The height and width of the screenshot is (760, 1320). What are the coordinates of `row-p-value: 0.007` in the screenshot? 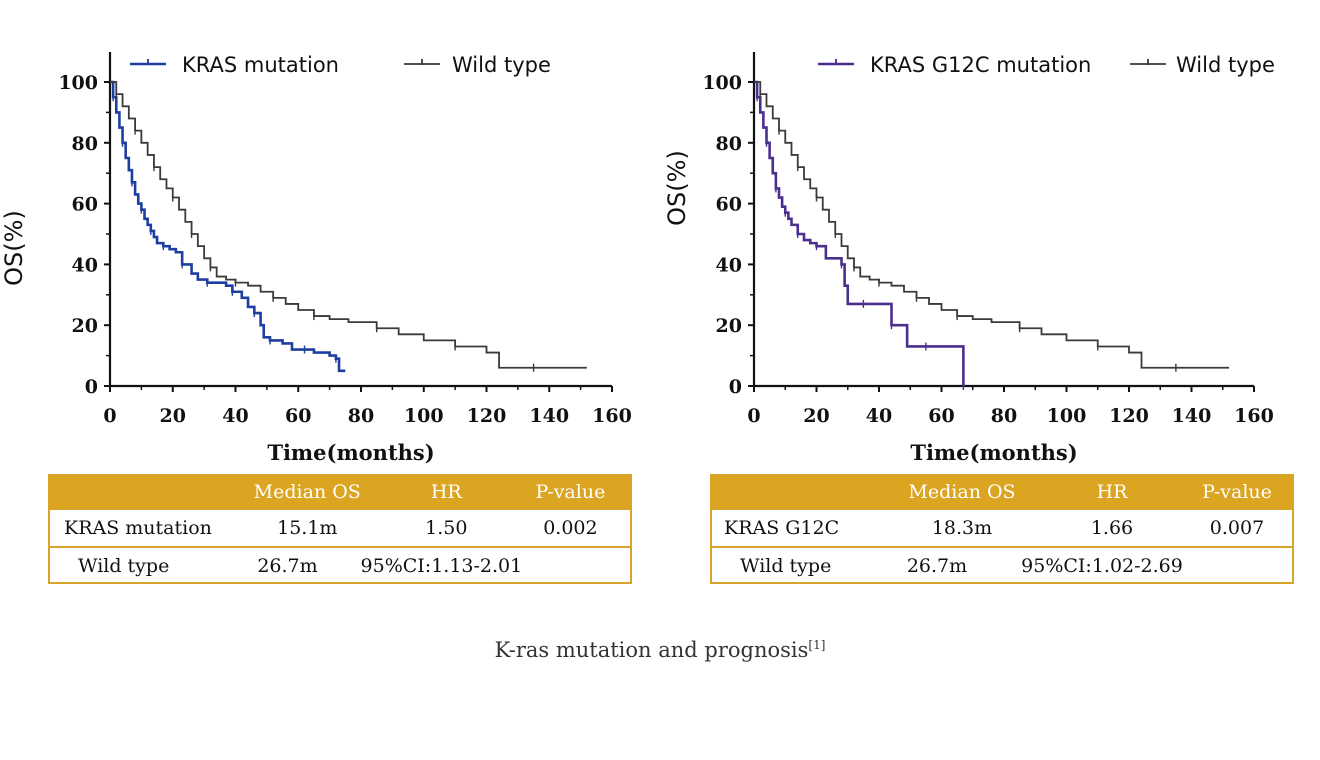 It's located at (1237, 528).